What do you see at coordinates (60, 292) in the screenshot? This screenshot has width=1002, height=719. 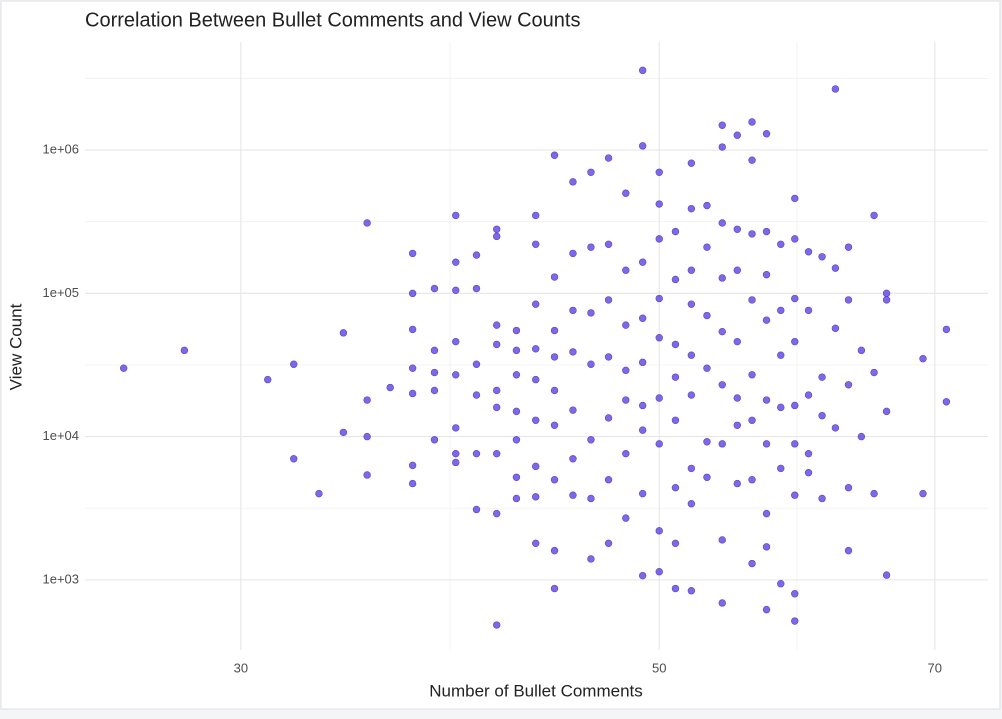 I see `y-tick-label: 1e+05` at bounding box center [60, 292].